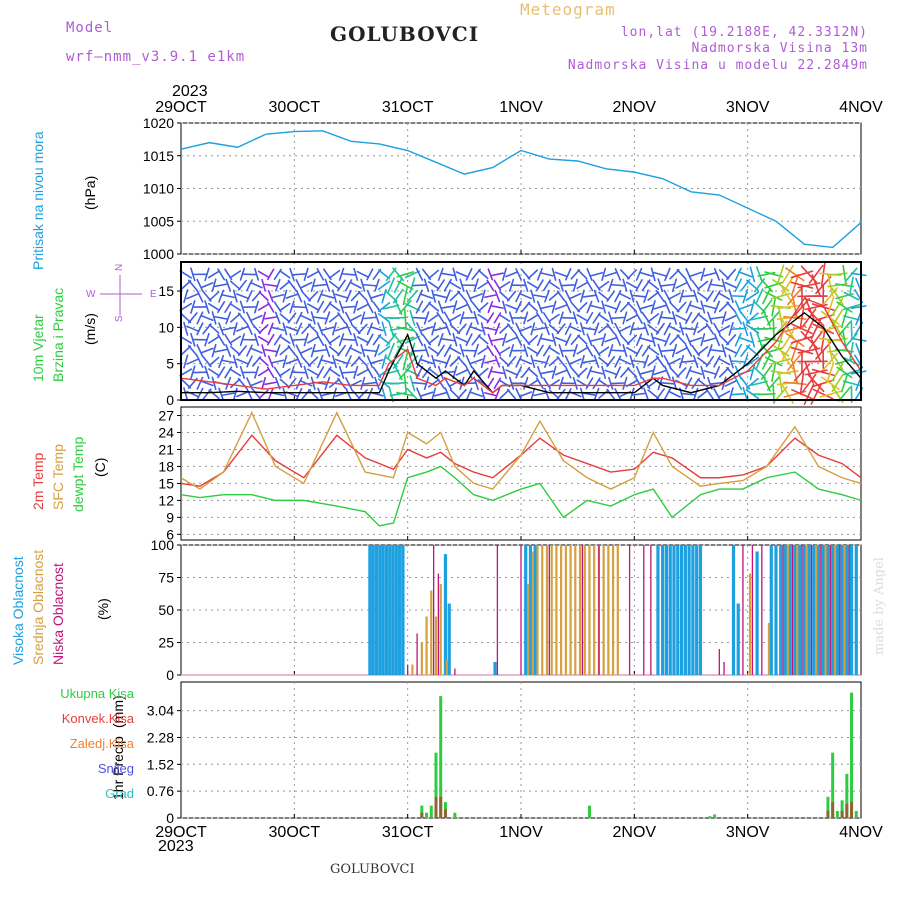 The height and width of the screenshot is (900, 900). What do you see at coordinates (166, 432) in the screenshot?
I see `temperature-ytick-label: 24` at bounding box center [166, 432].